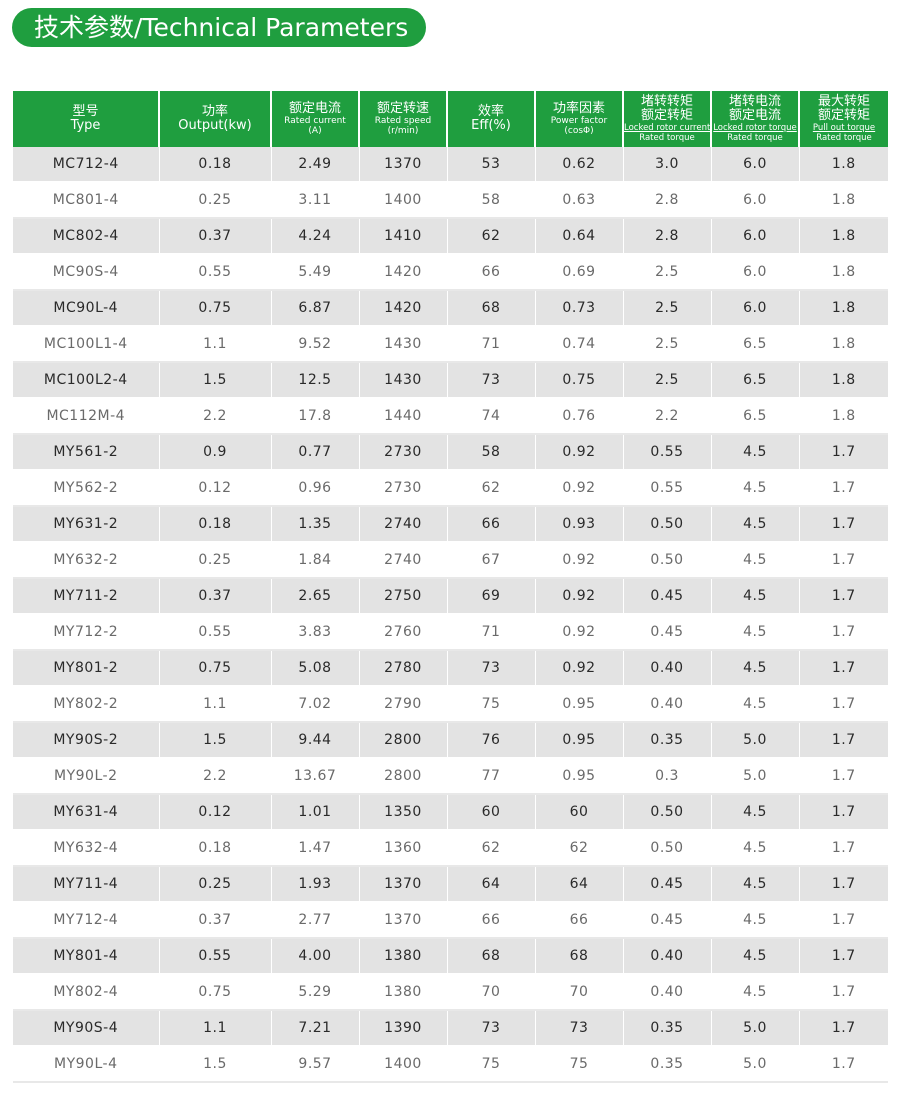 The width and height of the screenshot is (900, 1093). What do you see at coordinates (579, 200) in the screenshot?
I see `cell-power-factor: 0.63` at bounding box center [579, 200].